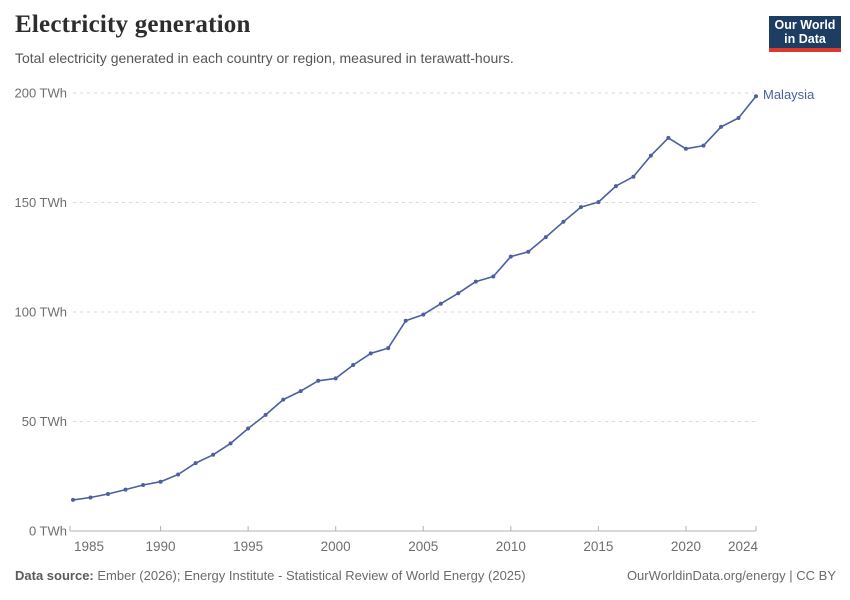 The image size is (850, 600). I want to click on x-tick-label: 2000, so click(336, 546).